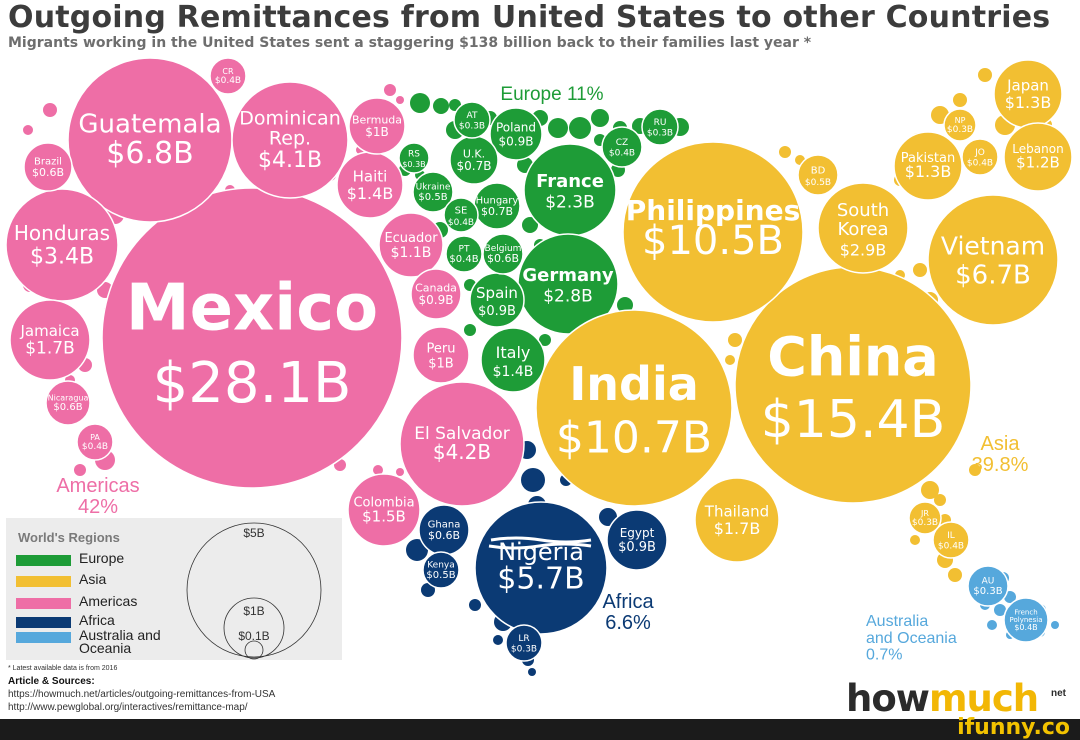  I want to click on country-value: $0.3B, so click(960, 130).